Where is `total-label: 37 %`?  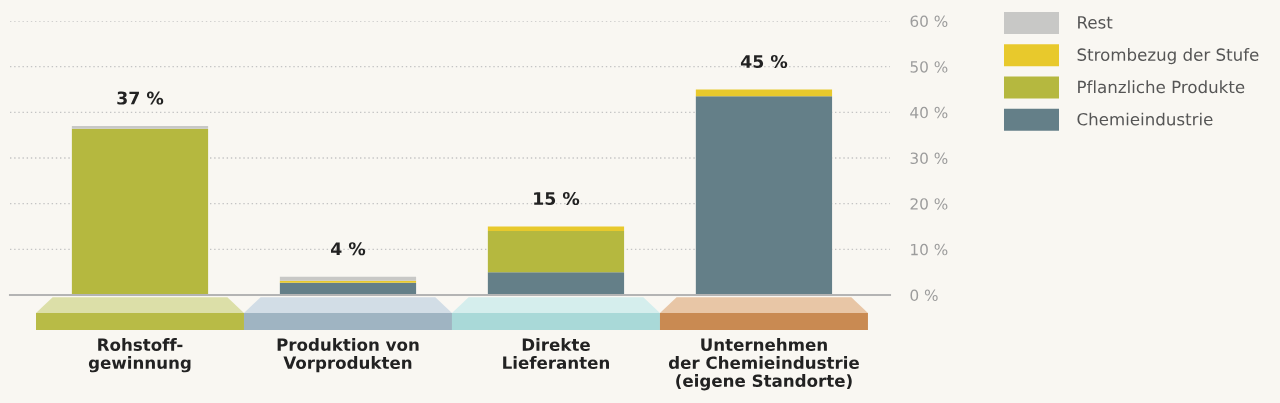
total-label: 37 % is located at coordinates (140, 98).